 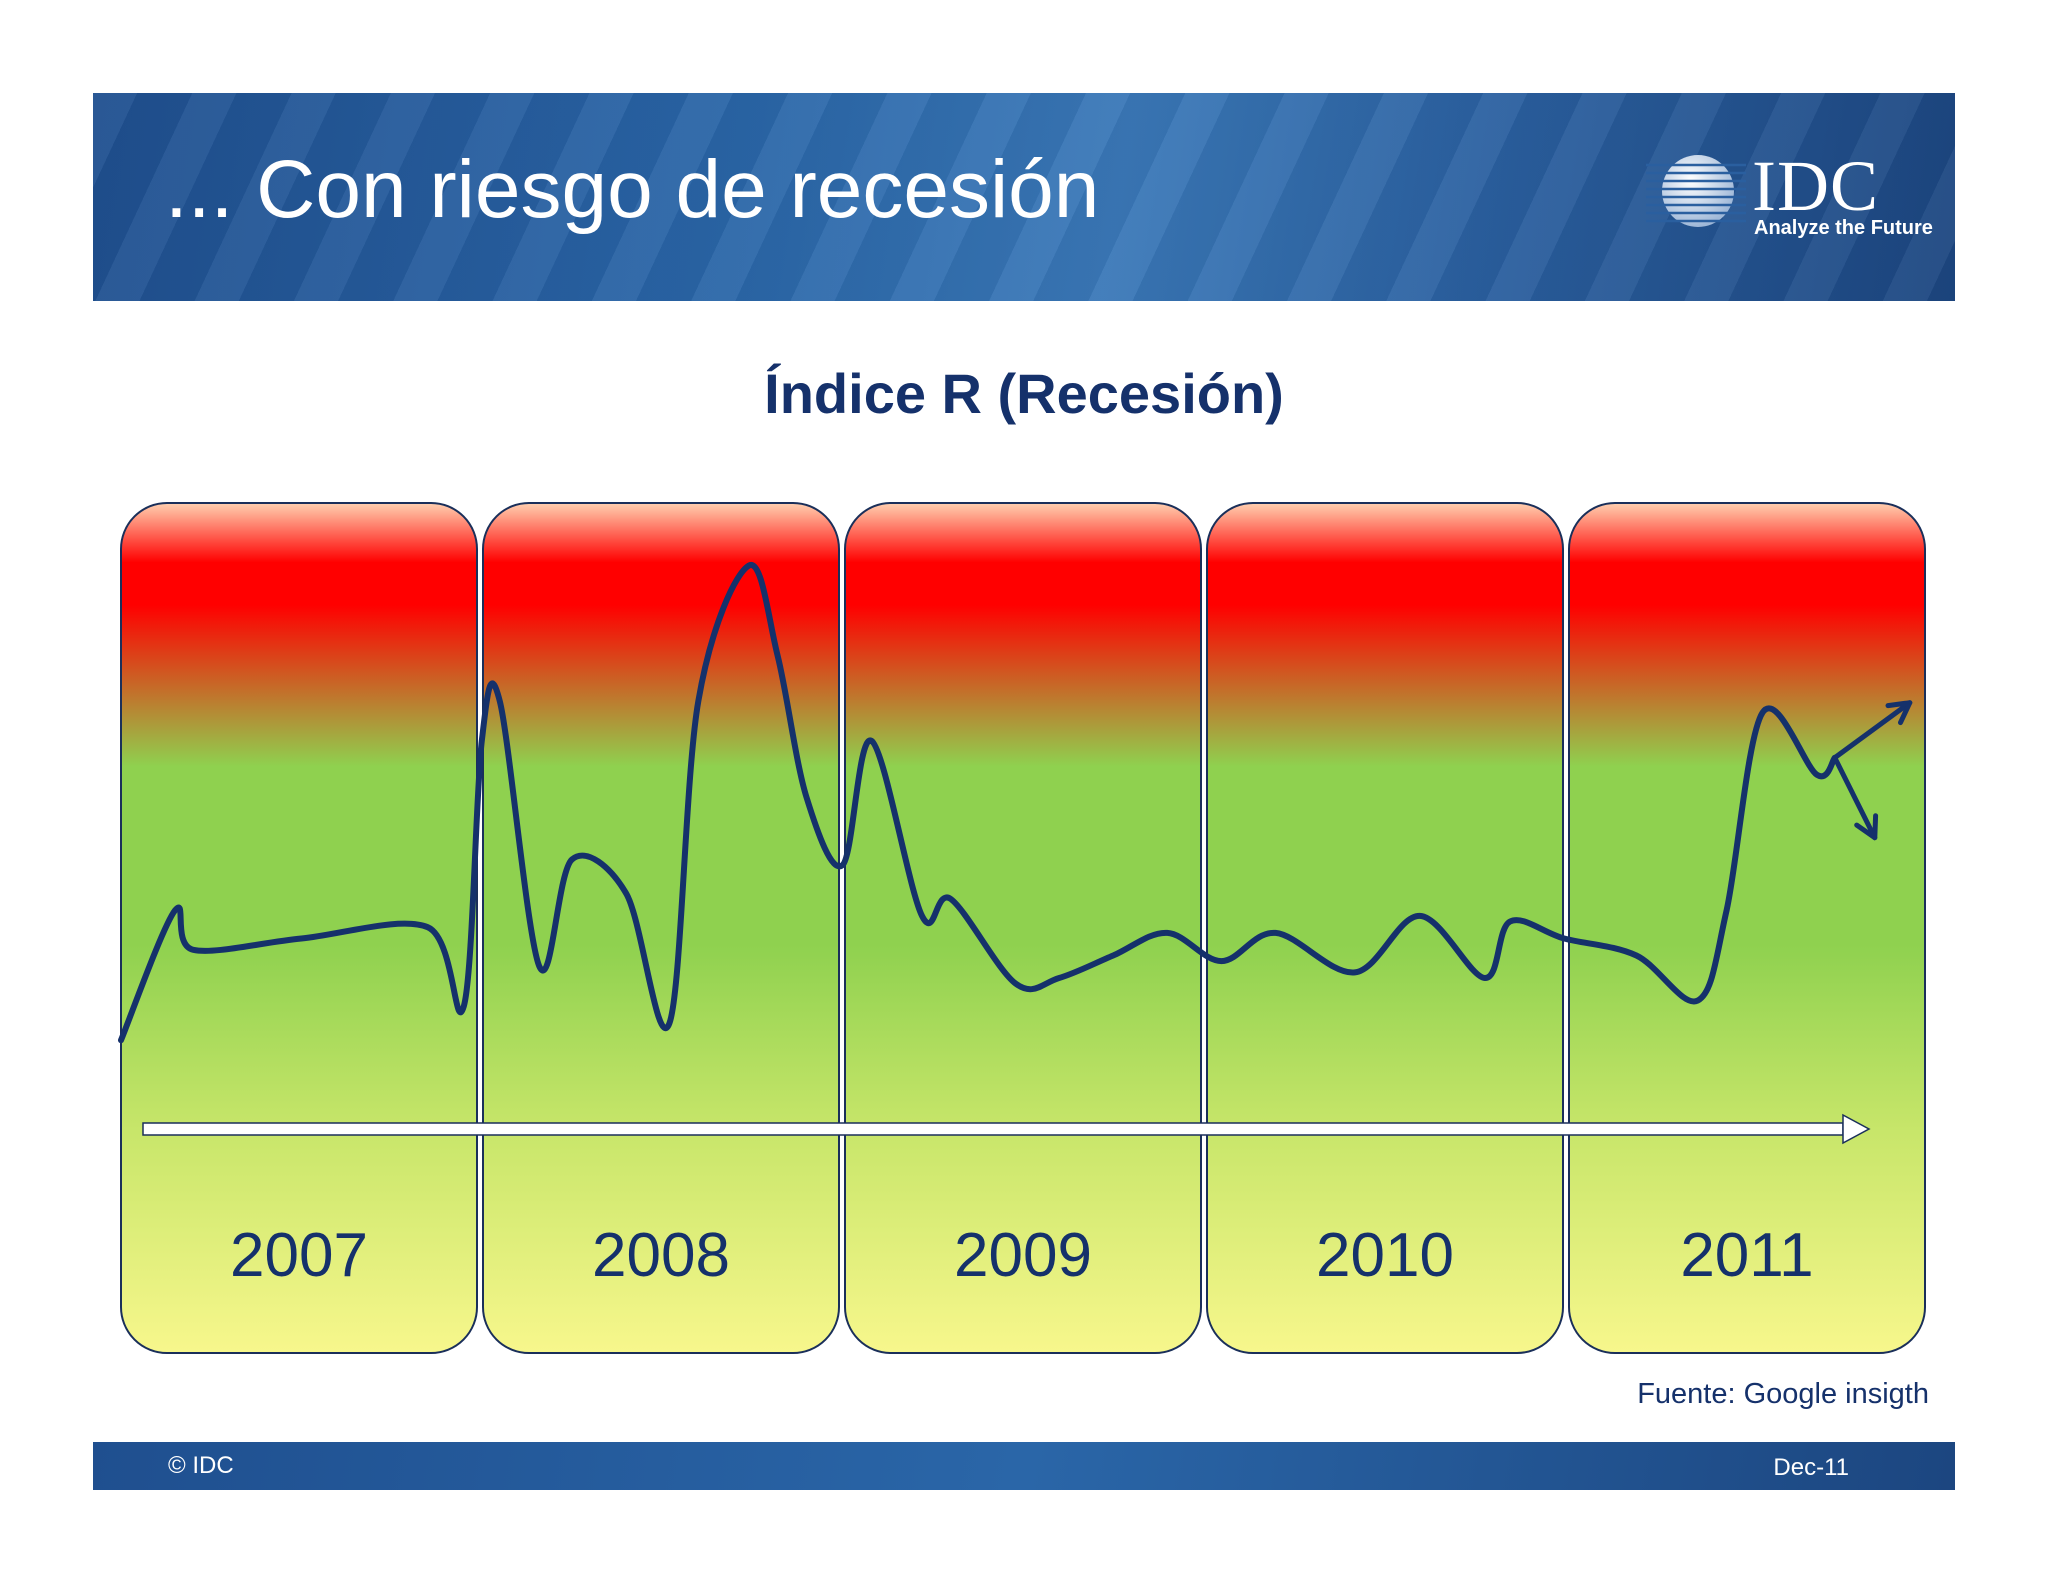 I want to click on year-band-2011, so click(x=1747, y=928).